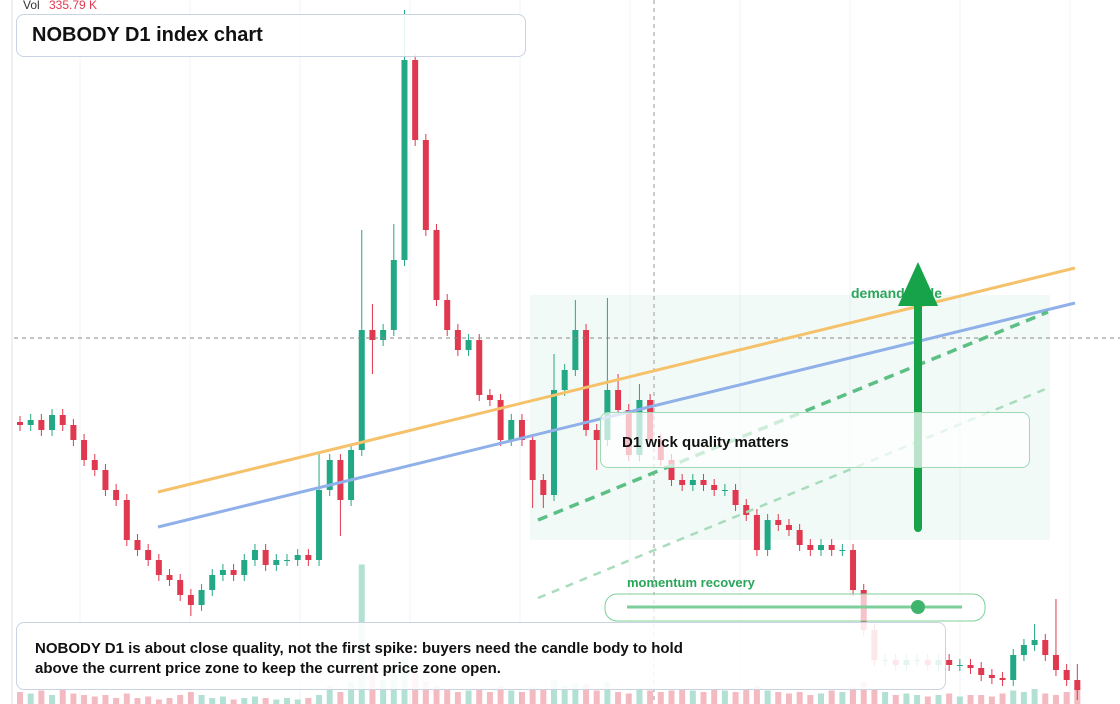 The width and height of the screenshot is (1120, 704). I want to click on chart-title: NOBODY D1 index chart, so click(271, 35).